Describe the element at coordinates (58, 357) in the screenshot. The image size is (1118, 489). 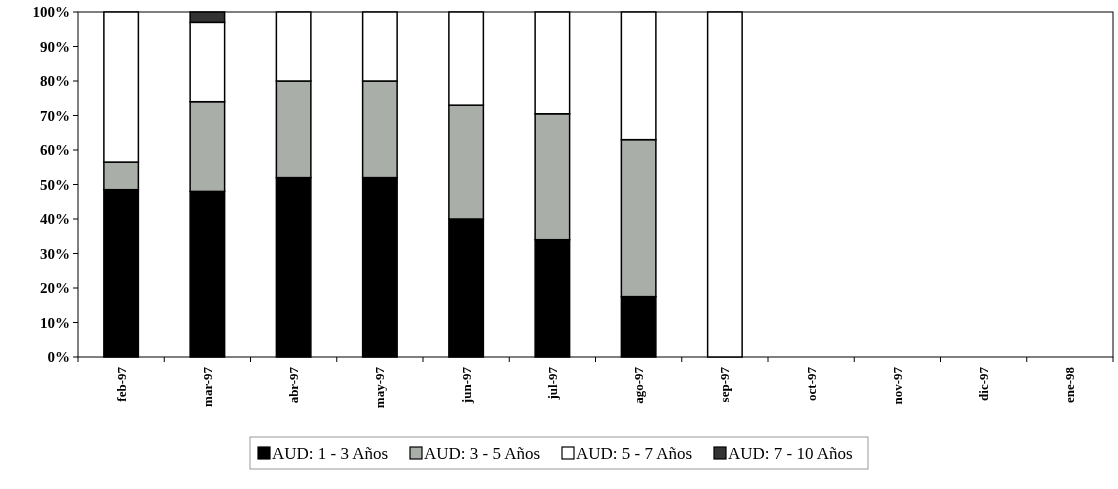
I see `y-tick-label: 0%` at that location.